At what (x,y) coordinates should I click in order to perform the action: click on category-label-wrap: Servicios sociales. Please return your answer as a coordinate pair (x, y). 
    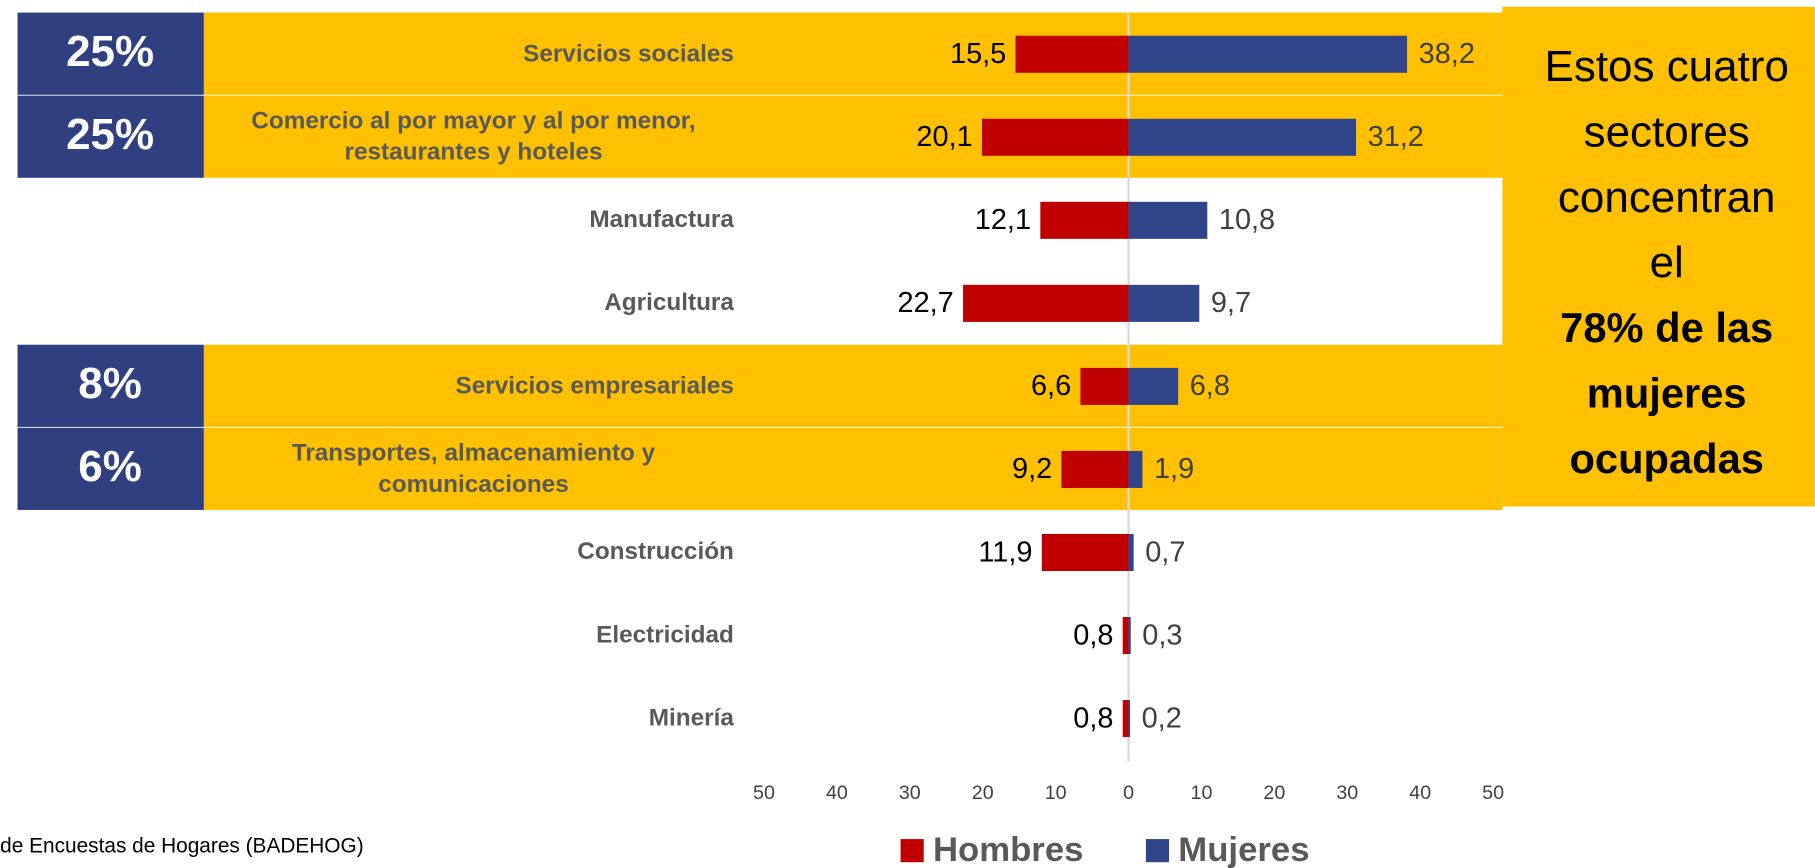
    Looking at the image, I should click on (454, 54).